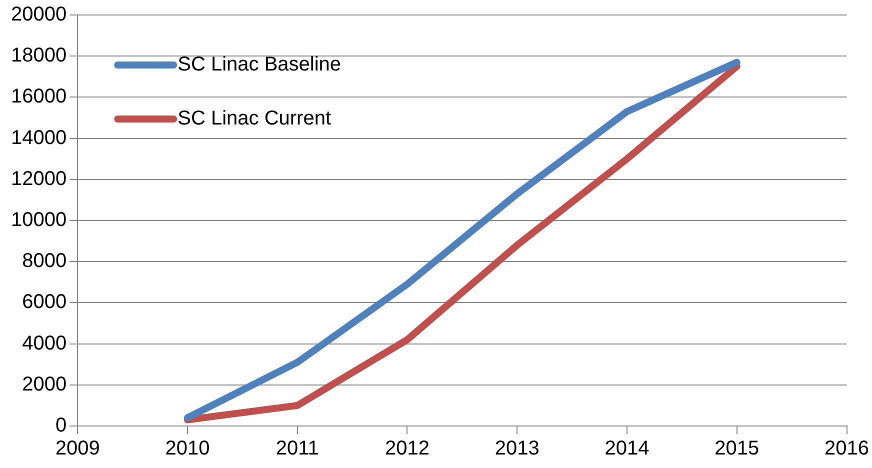  What do you see at coordinates (847, 449) in the screenshot?
I see `x-tick-label: 2016` at bounding box center [847, 449].